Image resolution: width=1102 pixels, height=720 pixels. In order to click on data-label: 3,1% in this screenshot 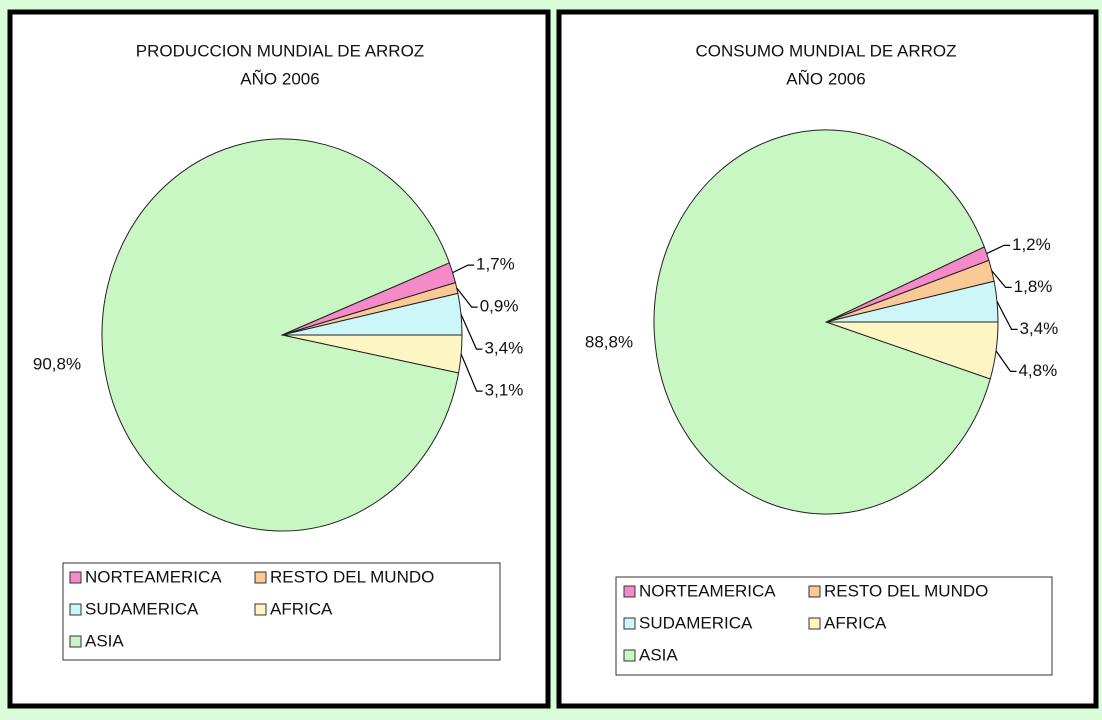, I will do `click(504, 390)`.